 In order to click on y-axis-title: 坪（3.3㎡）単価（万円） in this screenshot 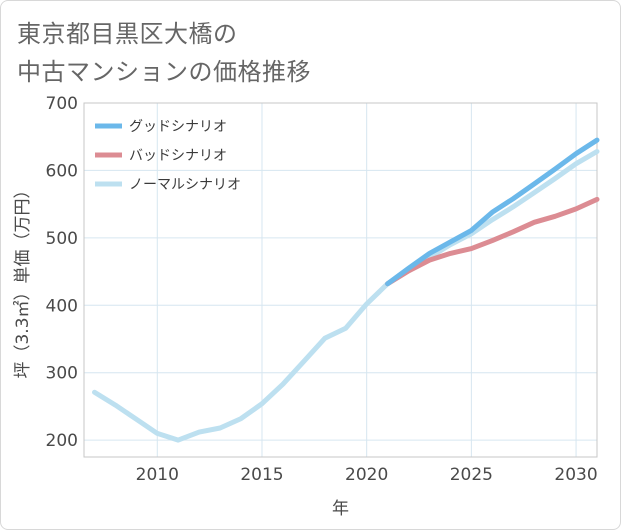, I will do `click(23, 279)`.